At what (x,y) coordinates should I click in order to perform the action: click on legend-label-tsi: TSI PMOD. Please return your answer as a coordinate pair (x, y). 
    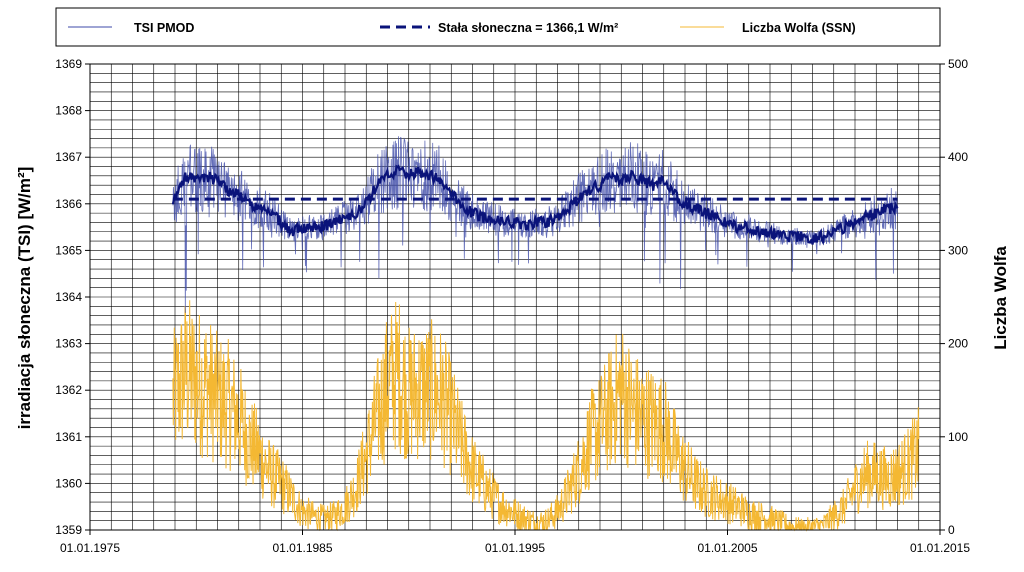
    Looking at the image, I should click on (164, 28).